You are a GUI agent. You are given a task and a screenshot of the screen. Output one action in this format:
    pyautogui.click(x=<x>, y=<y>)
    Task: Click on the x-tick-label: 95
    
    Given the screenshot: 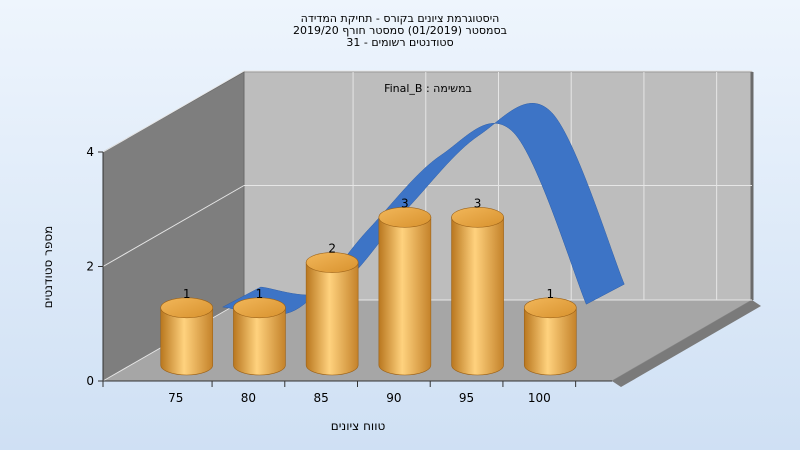 What is the action you would take?
    pyautogui.click(x=466, y=398)
    